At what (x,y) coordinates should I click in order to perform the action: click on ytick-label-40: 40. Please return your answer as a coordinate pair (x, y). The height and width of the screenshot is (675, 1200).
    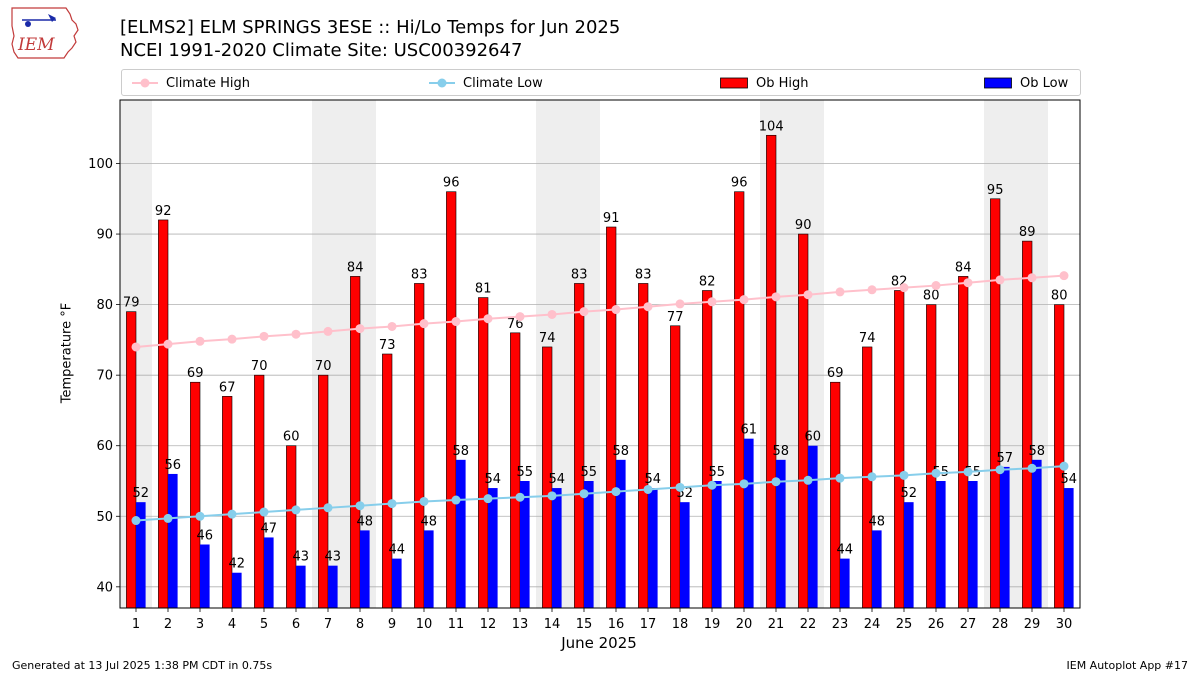
    Looking at the image, I should click on (104, 587).